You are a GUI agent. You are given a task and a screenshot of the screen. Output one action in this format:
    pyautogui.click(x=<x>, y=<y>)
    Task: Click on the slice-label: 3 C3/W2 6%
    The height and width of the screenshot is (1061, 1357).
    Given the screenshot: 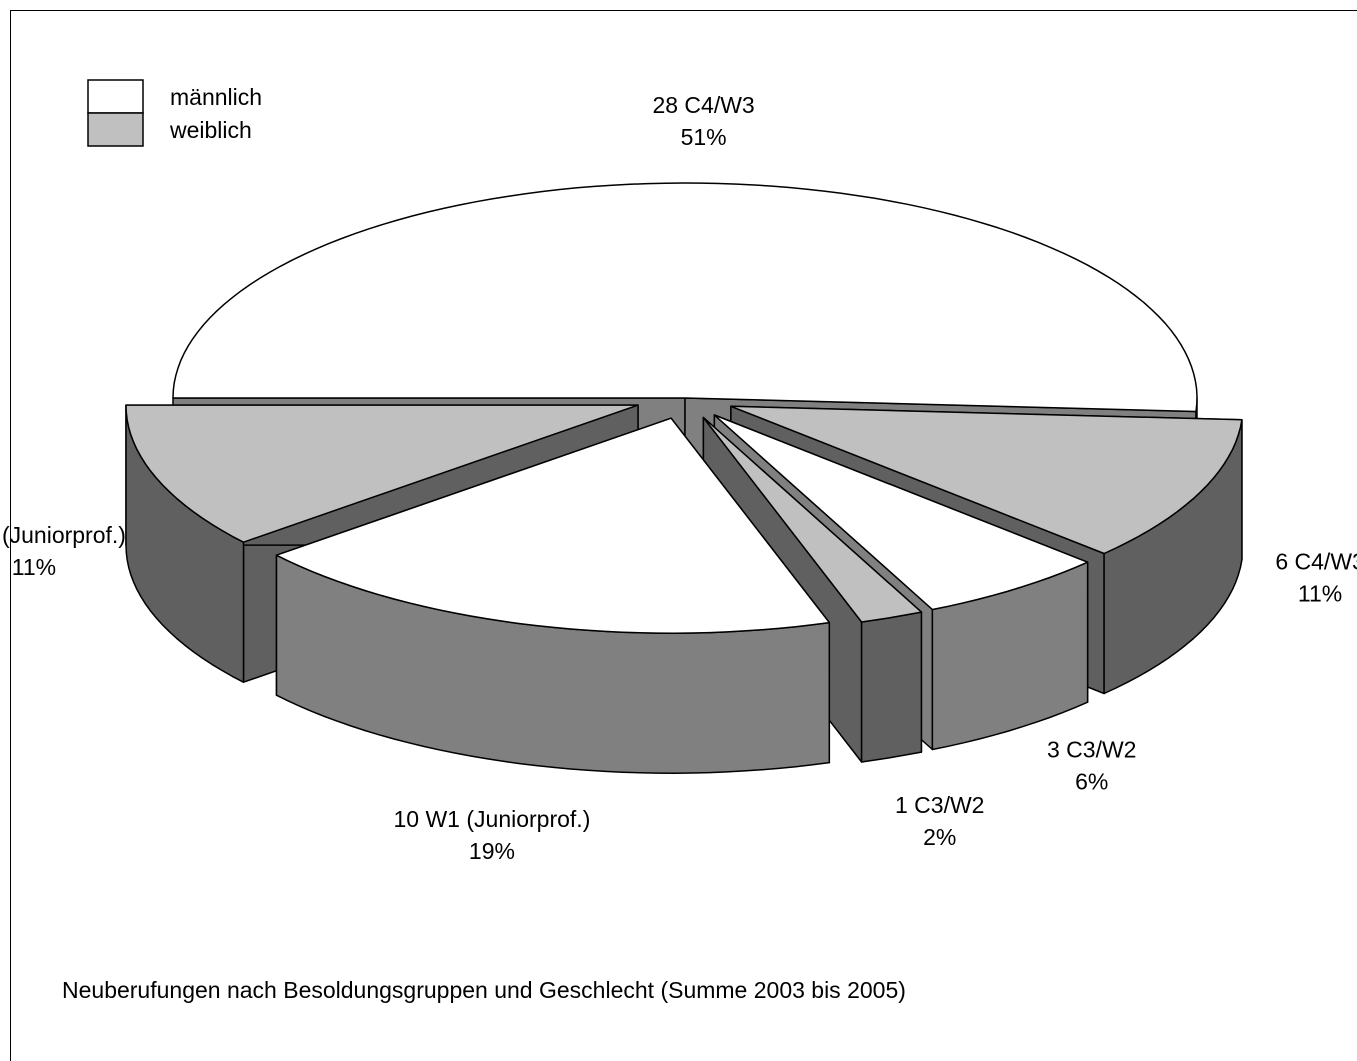 What is the action you would take?
    pyautogui.click(x=1091, y=766)
    